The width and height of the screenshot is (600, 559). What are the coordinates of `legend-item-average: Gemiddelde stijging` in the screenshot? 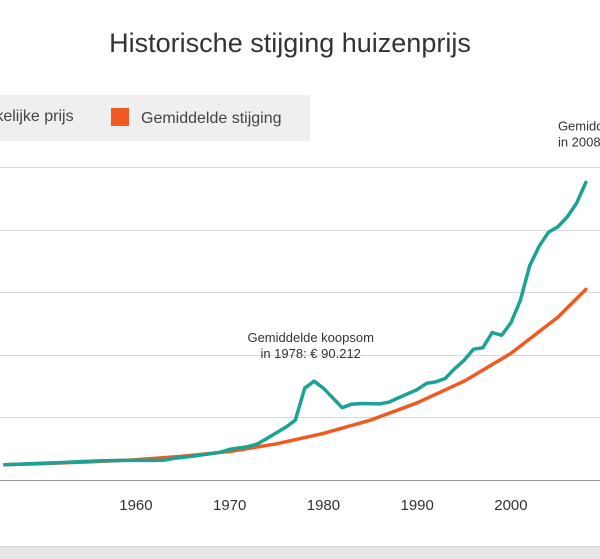 It's located at (196, 118).